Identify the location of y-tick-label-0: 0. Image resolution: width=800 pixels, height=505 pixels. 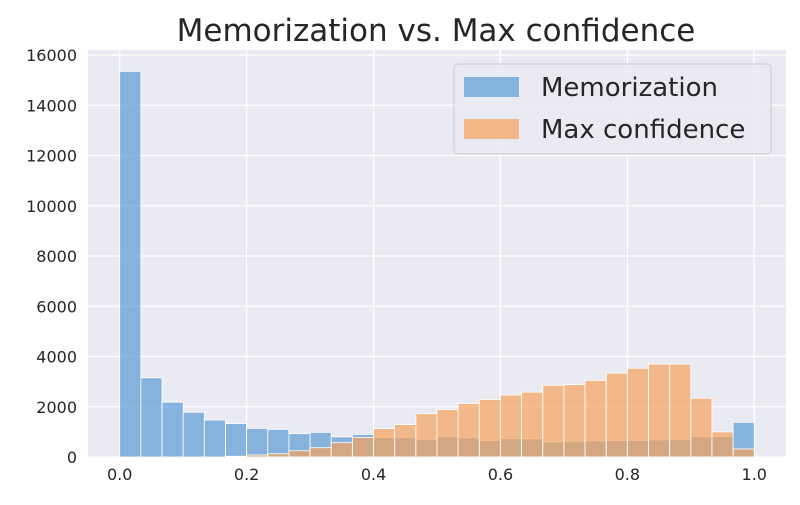
(72, 457).